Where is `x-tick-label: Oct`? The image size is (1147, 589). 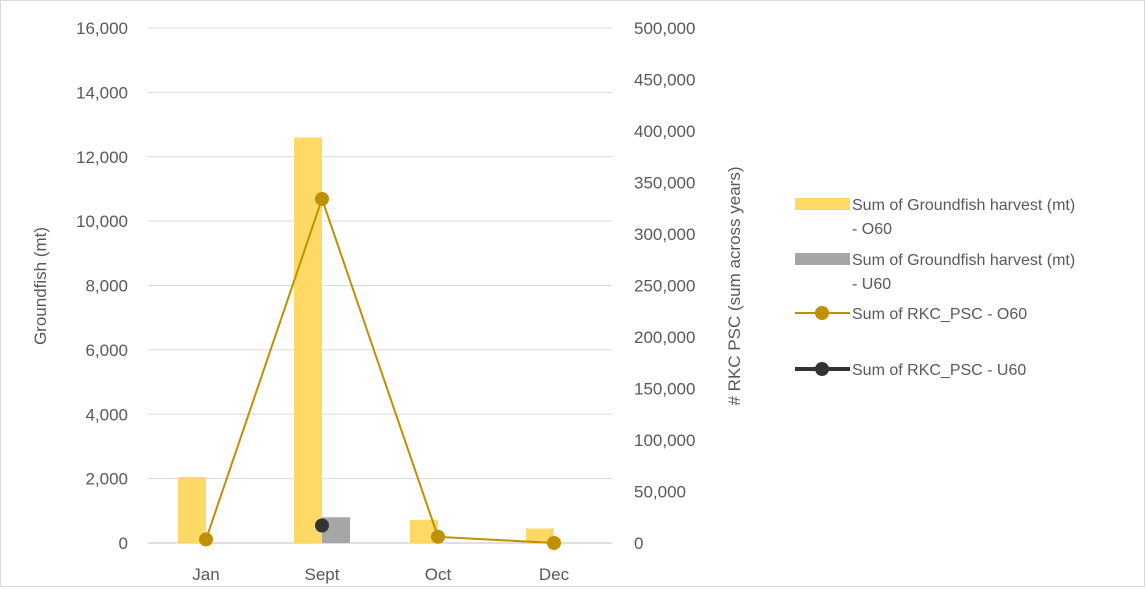 x-tick-label: Oct is located at coordinates (438, 574).